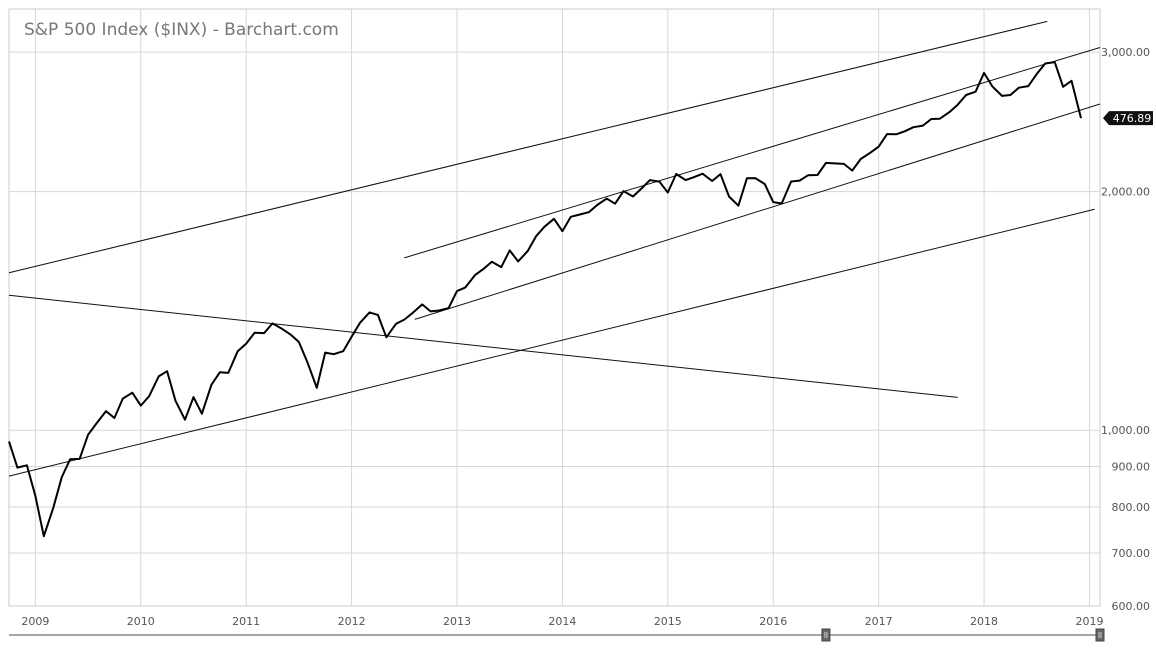  Describe the element at coordinates (879, 621) in the screenshot. I see `x-tick-label: 2017` at that location.